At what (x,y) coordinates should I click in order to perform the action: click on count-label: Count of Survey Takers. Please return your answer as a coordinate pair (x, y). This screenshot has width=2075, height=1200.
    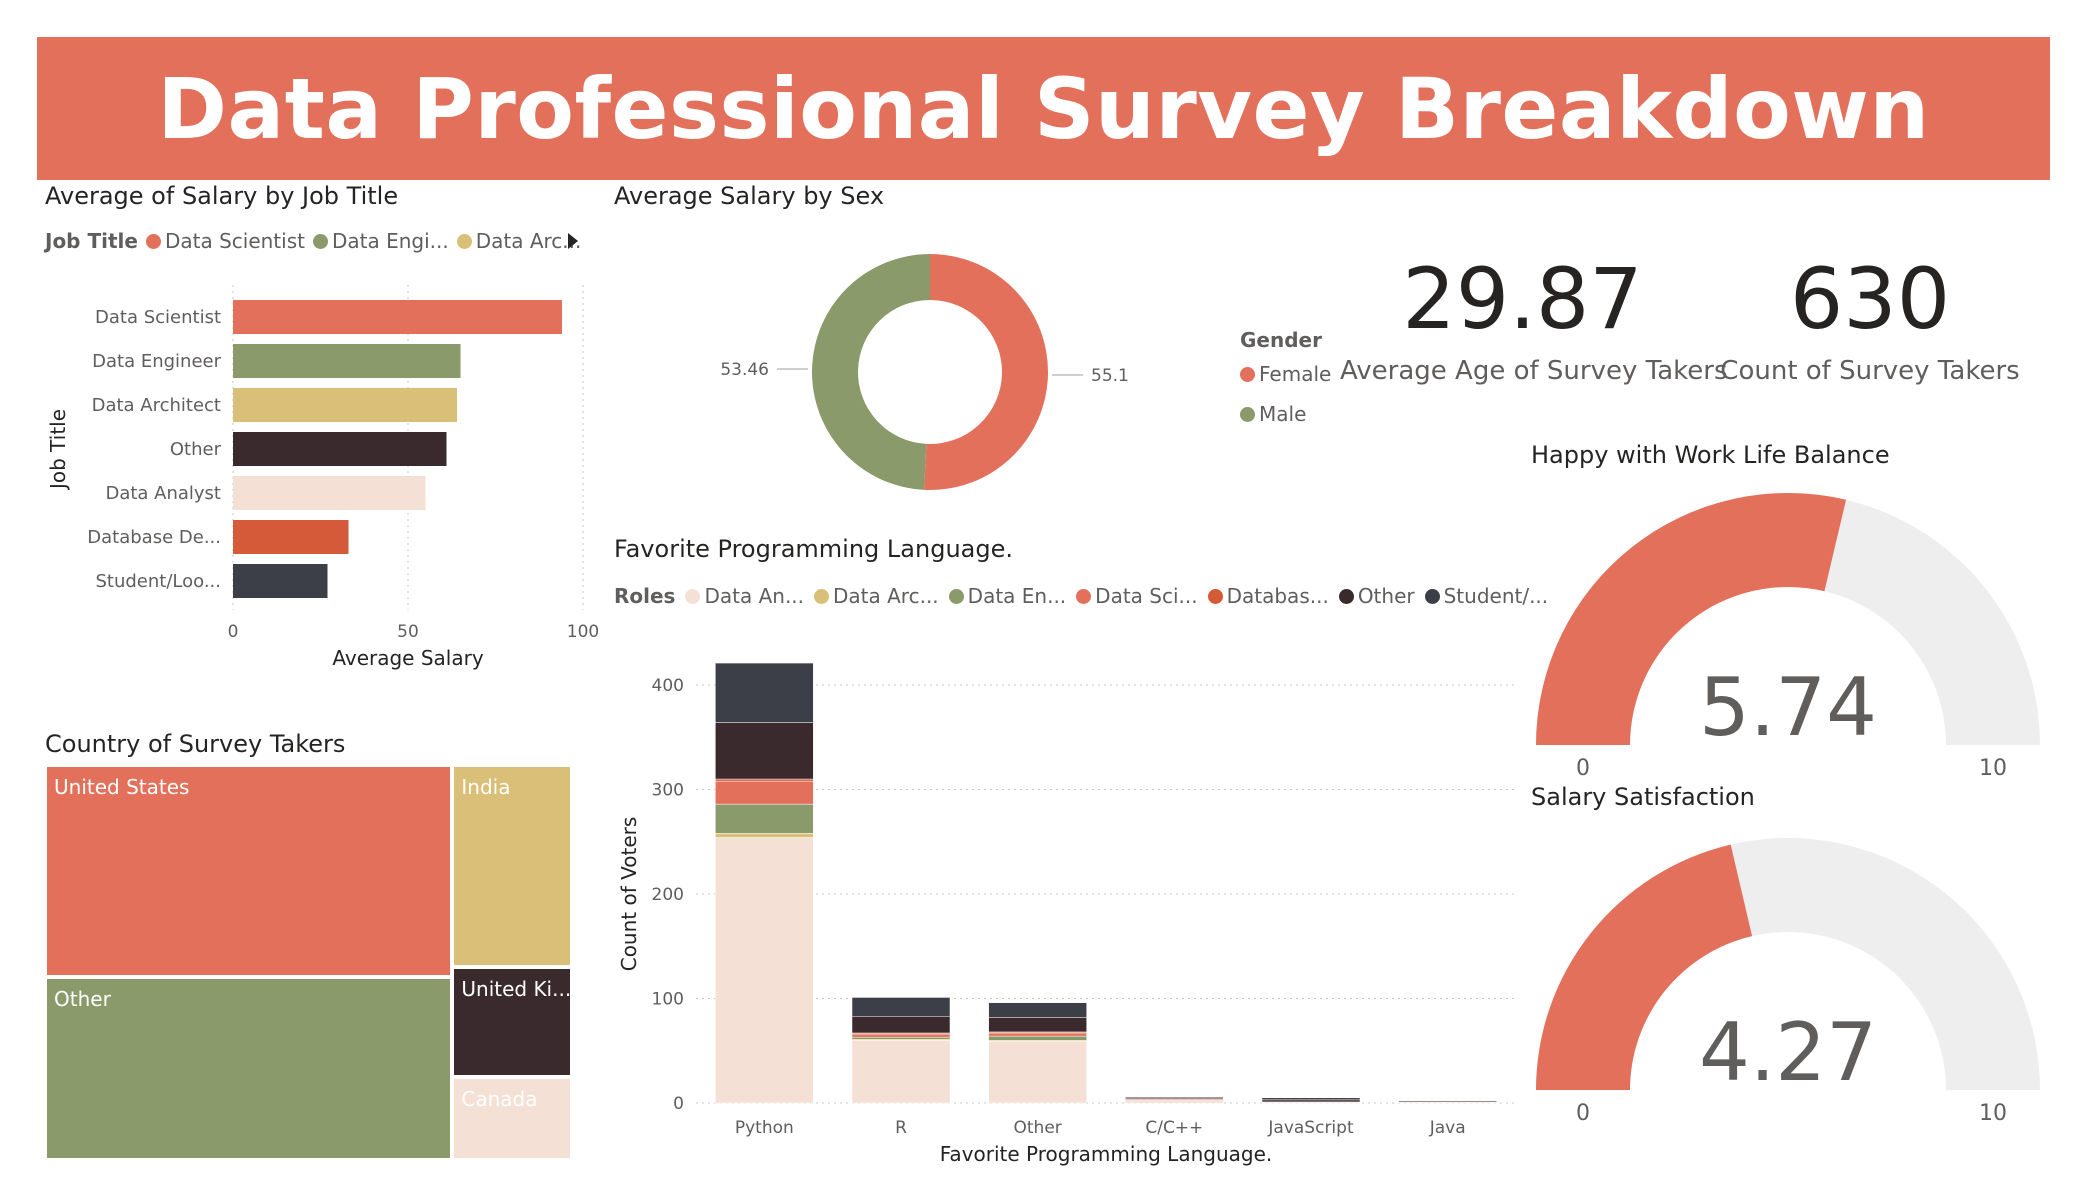
    Looking at the image, I should click on (1870, 371).